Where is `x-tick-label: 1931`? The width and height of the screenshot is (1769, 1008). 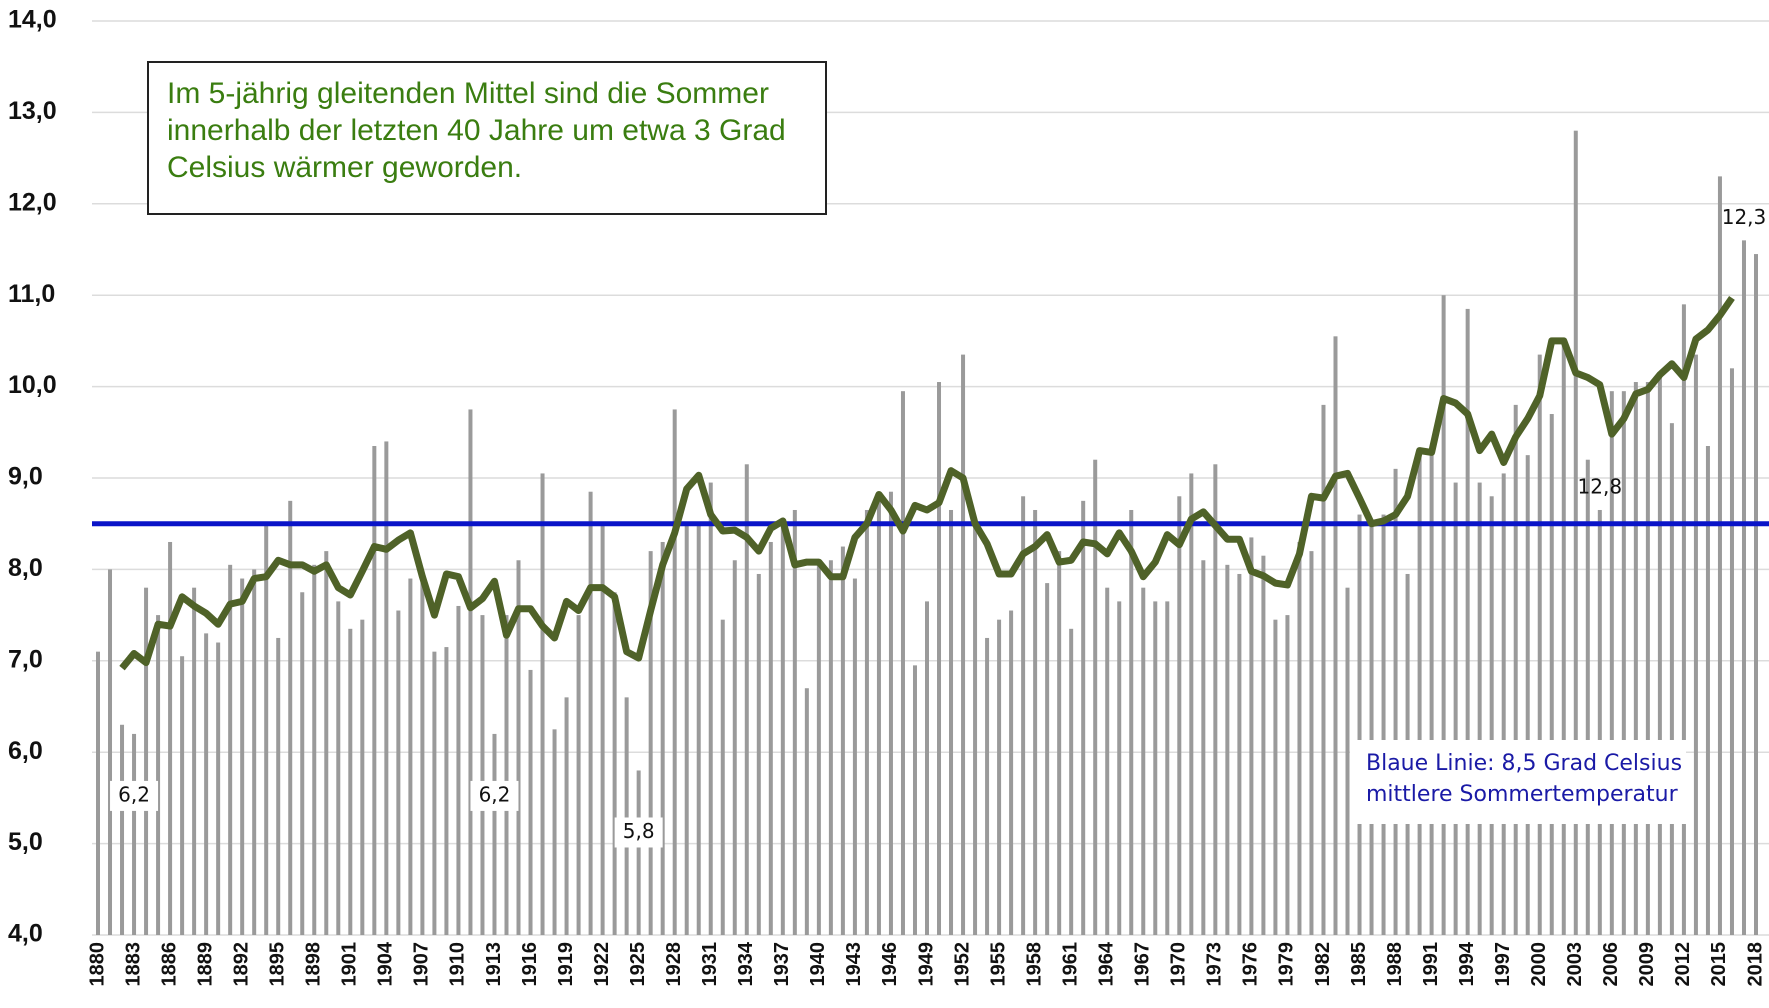 x-tick-label: 1931 is located at coordinates (710, 964).